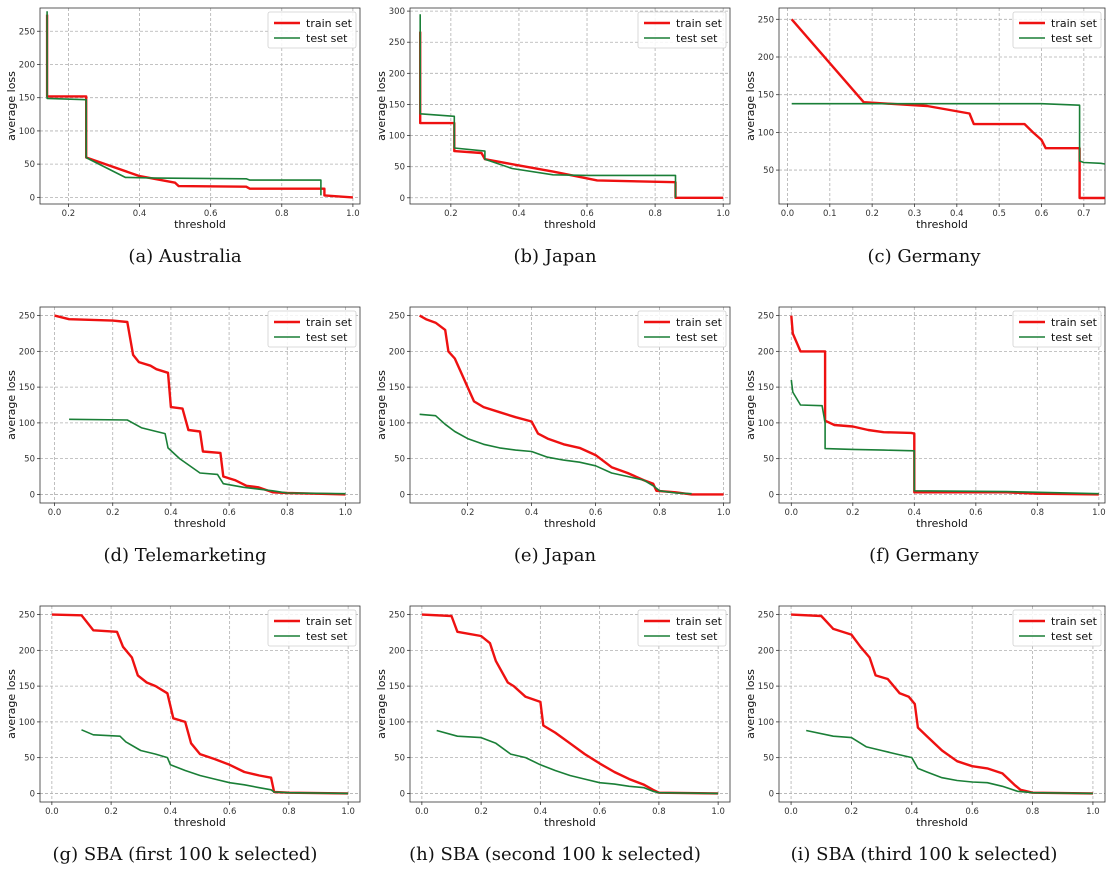 Image resolution: width=1109 pixels, height=888 pixels. I want to click on chart-caption: (f) Germany, so click(924, 555).